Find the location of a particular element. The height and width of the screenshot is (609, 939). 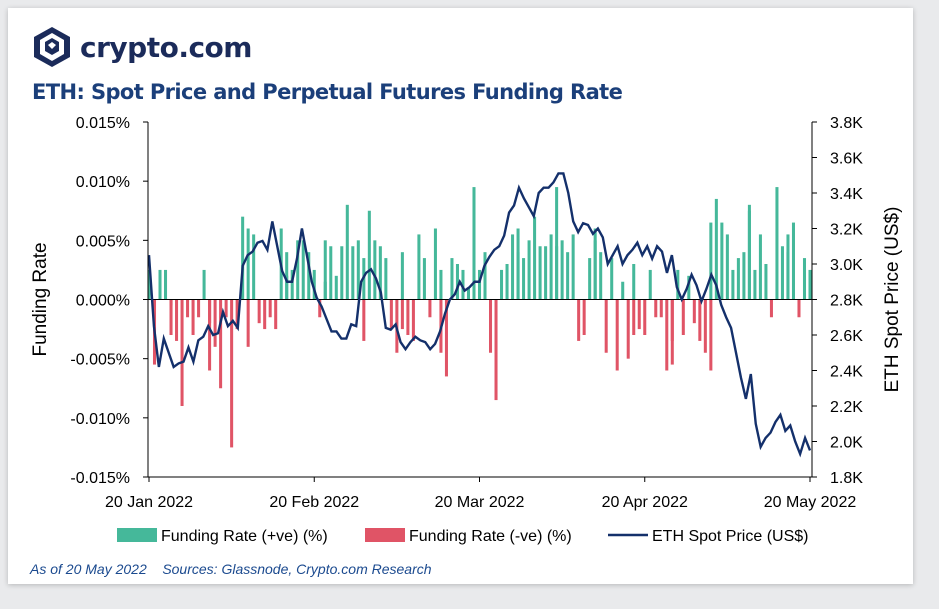

left-tick-label: 0.000% is located at coordinates (103, 301).